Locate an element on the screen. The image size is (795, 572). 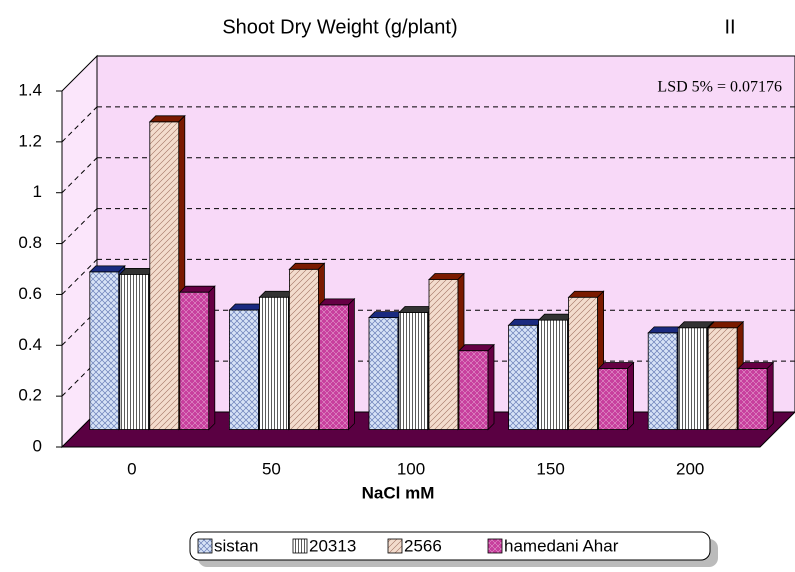
x-tick-label: 150 is located at coordinates (550, 468).